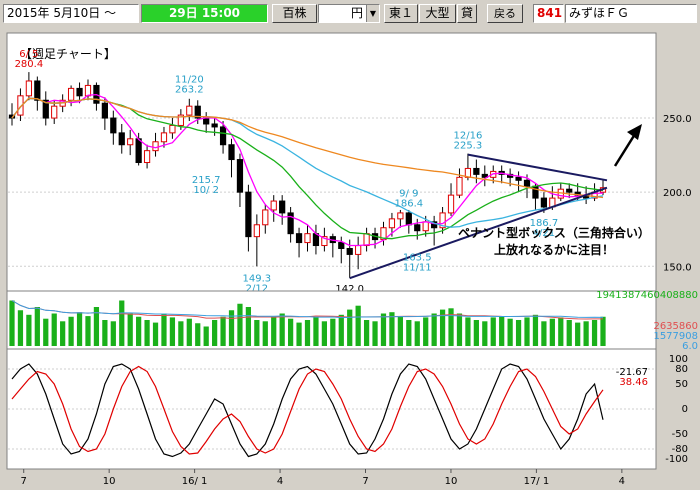  I want to click on back-button: 戻る, so click(505, 13).